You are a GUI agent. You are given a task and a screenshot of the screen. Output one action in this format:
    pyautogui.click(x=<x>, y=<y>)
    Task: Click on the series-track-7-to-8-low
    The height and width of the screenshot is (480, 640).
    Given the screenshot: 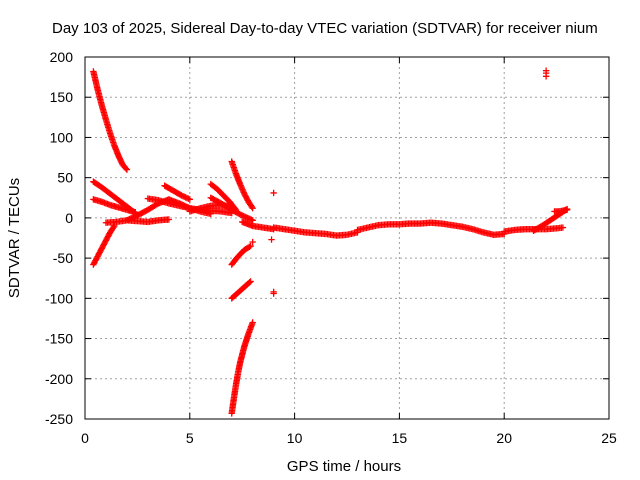 What is the action you would take?
    pyautogui.click(x=241, y=290)
    